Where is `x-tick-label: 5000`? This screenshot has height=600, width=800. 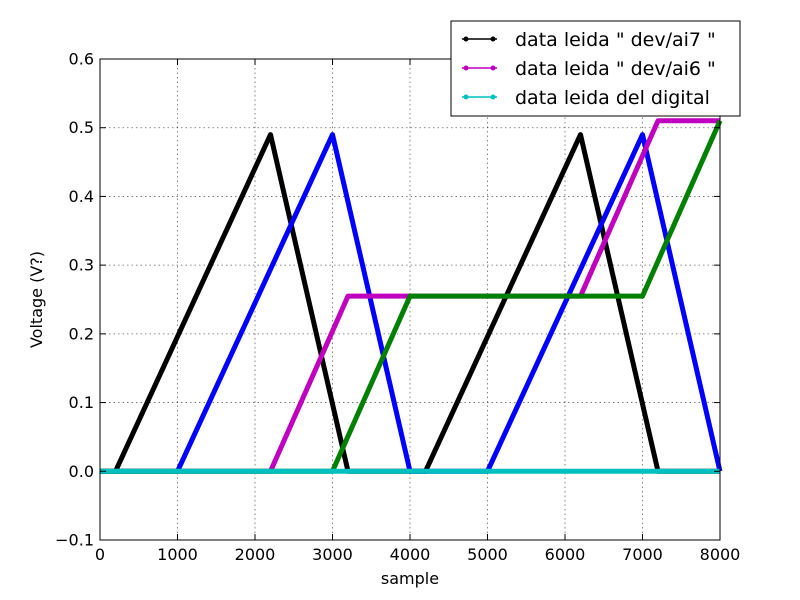 x-tick-label: 5000 is located at coordinates (487, 554).